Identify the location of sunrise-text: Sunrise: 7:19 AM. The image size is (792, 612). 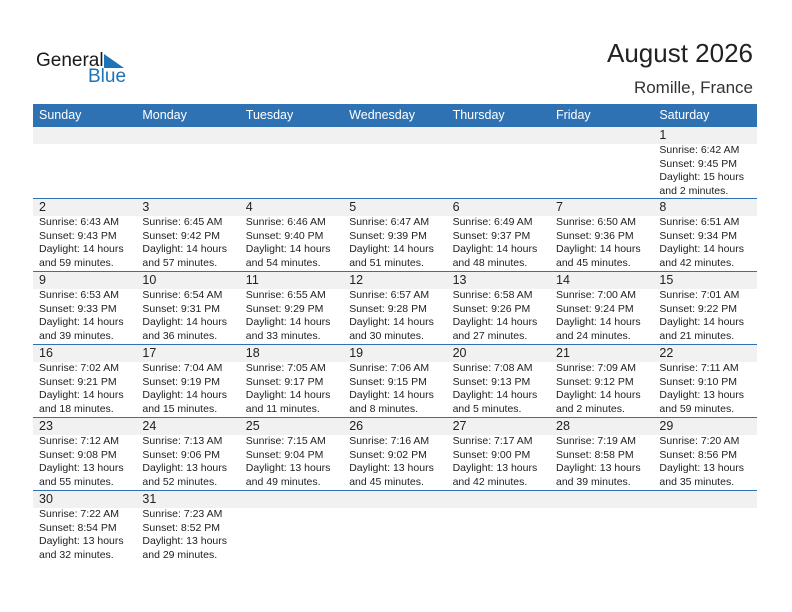
(596, 441).